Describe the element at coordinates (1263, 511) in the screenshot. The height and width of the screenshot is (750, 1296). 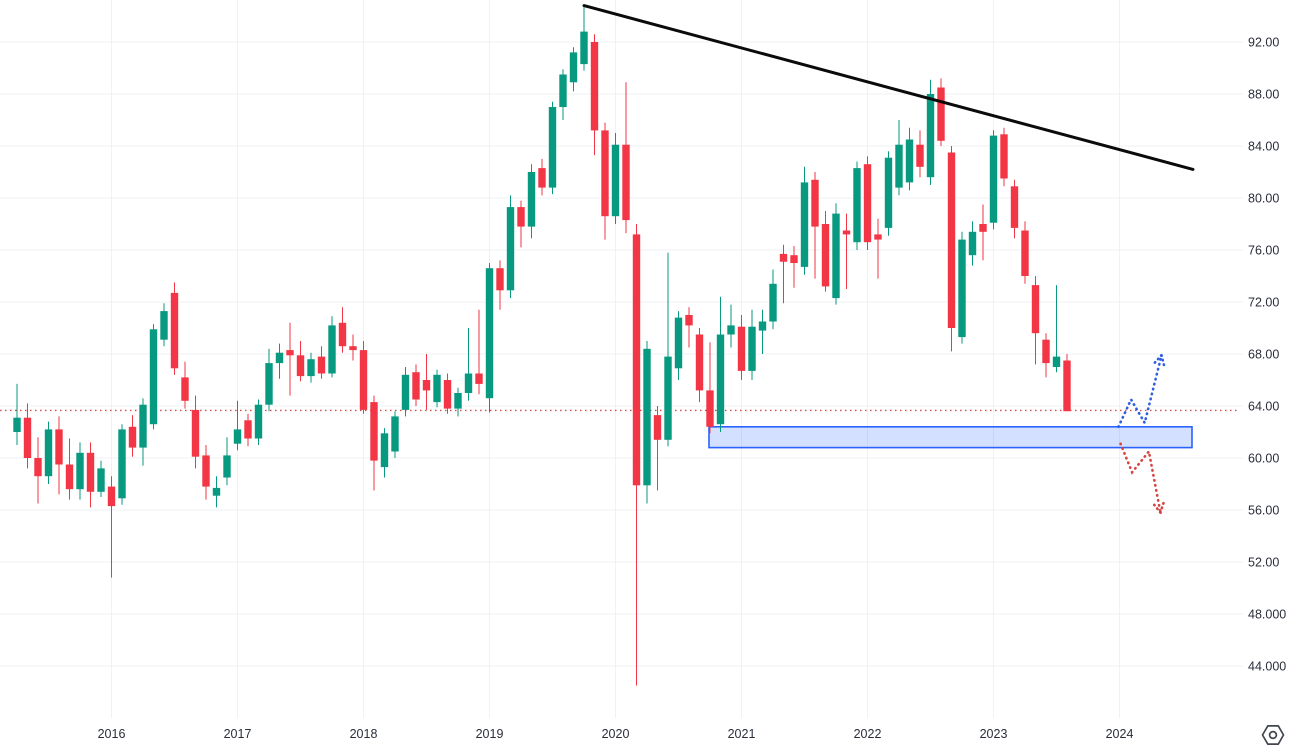
I see `price-axis-label: 56.00` at that location.